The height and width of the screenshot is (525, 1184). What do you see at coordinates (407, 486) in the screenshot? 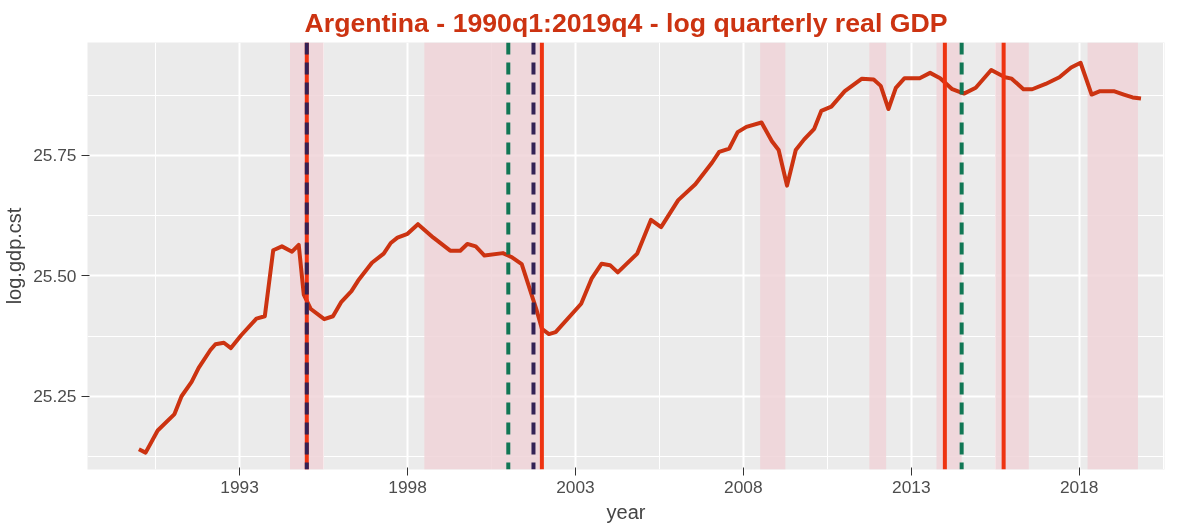
I see `x-tick-label: 1998` at bounding box center [407, 486].